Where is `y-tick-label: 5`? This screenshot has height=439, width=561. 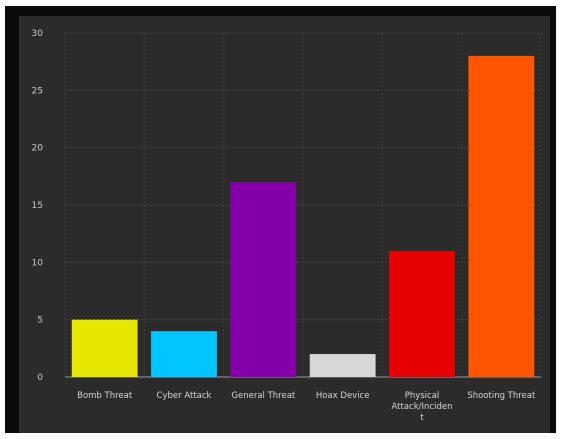
y-tick-label: 5 is located at coordinates (40, 321).